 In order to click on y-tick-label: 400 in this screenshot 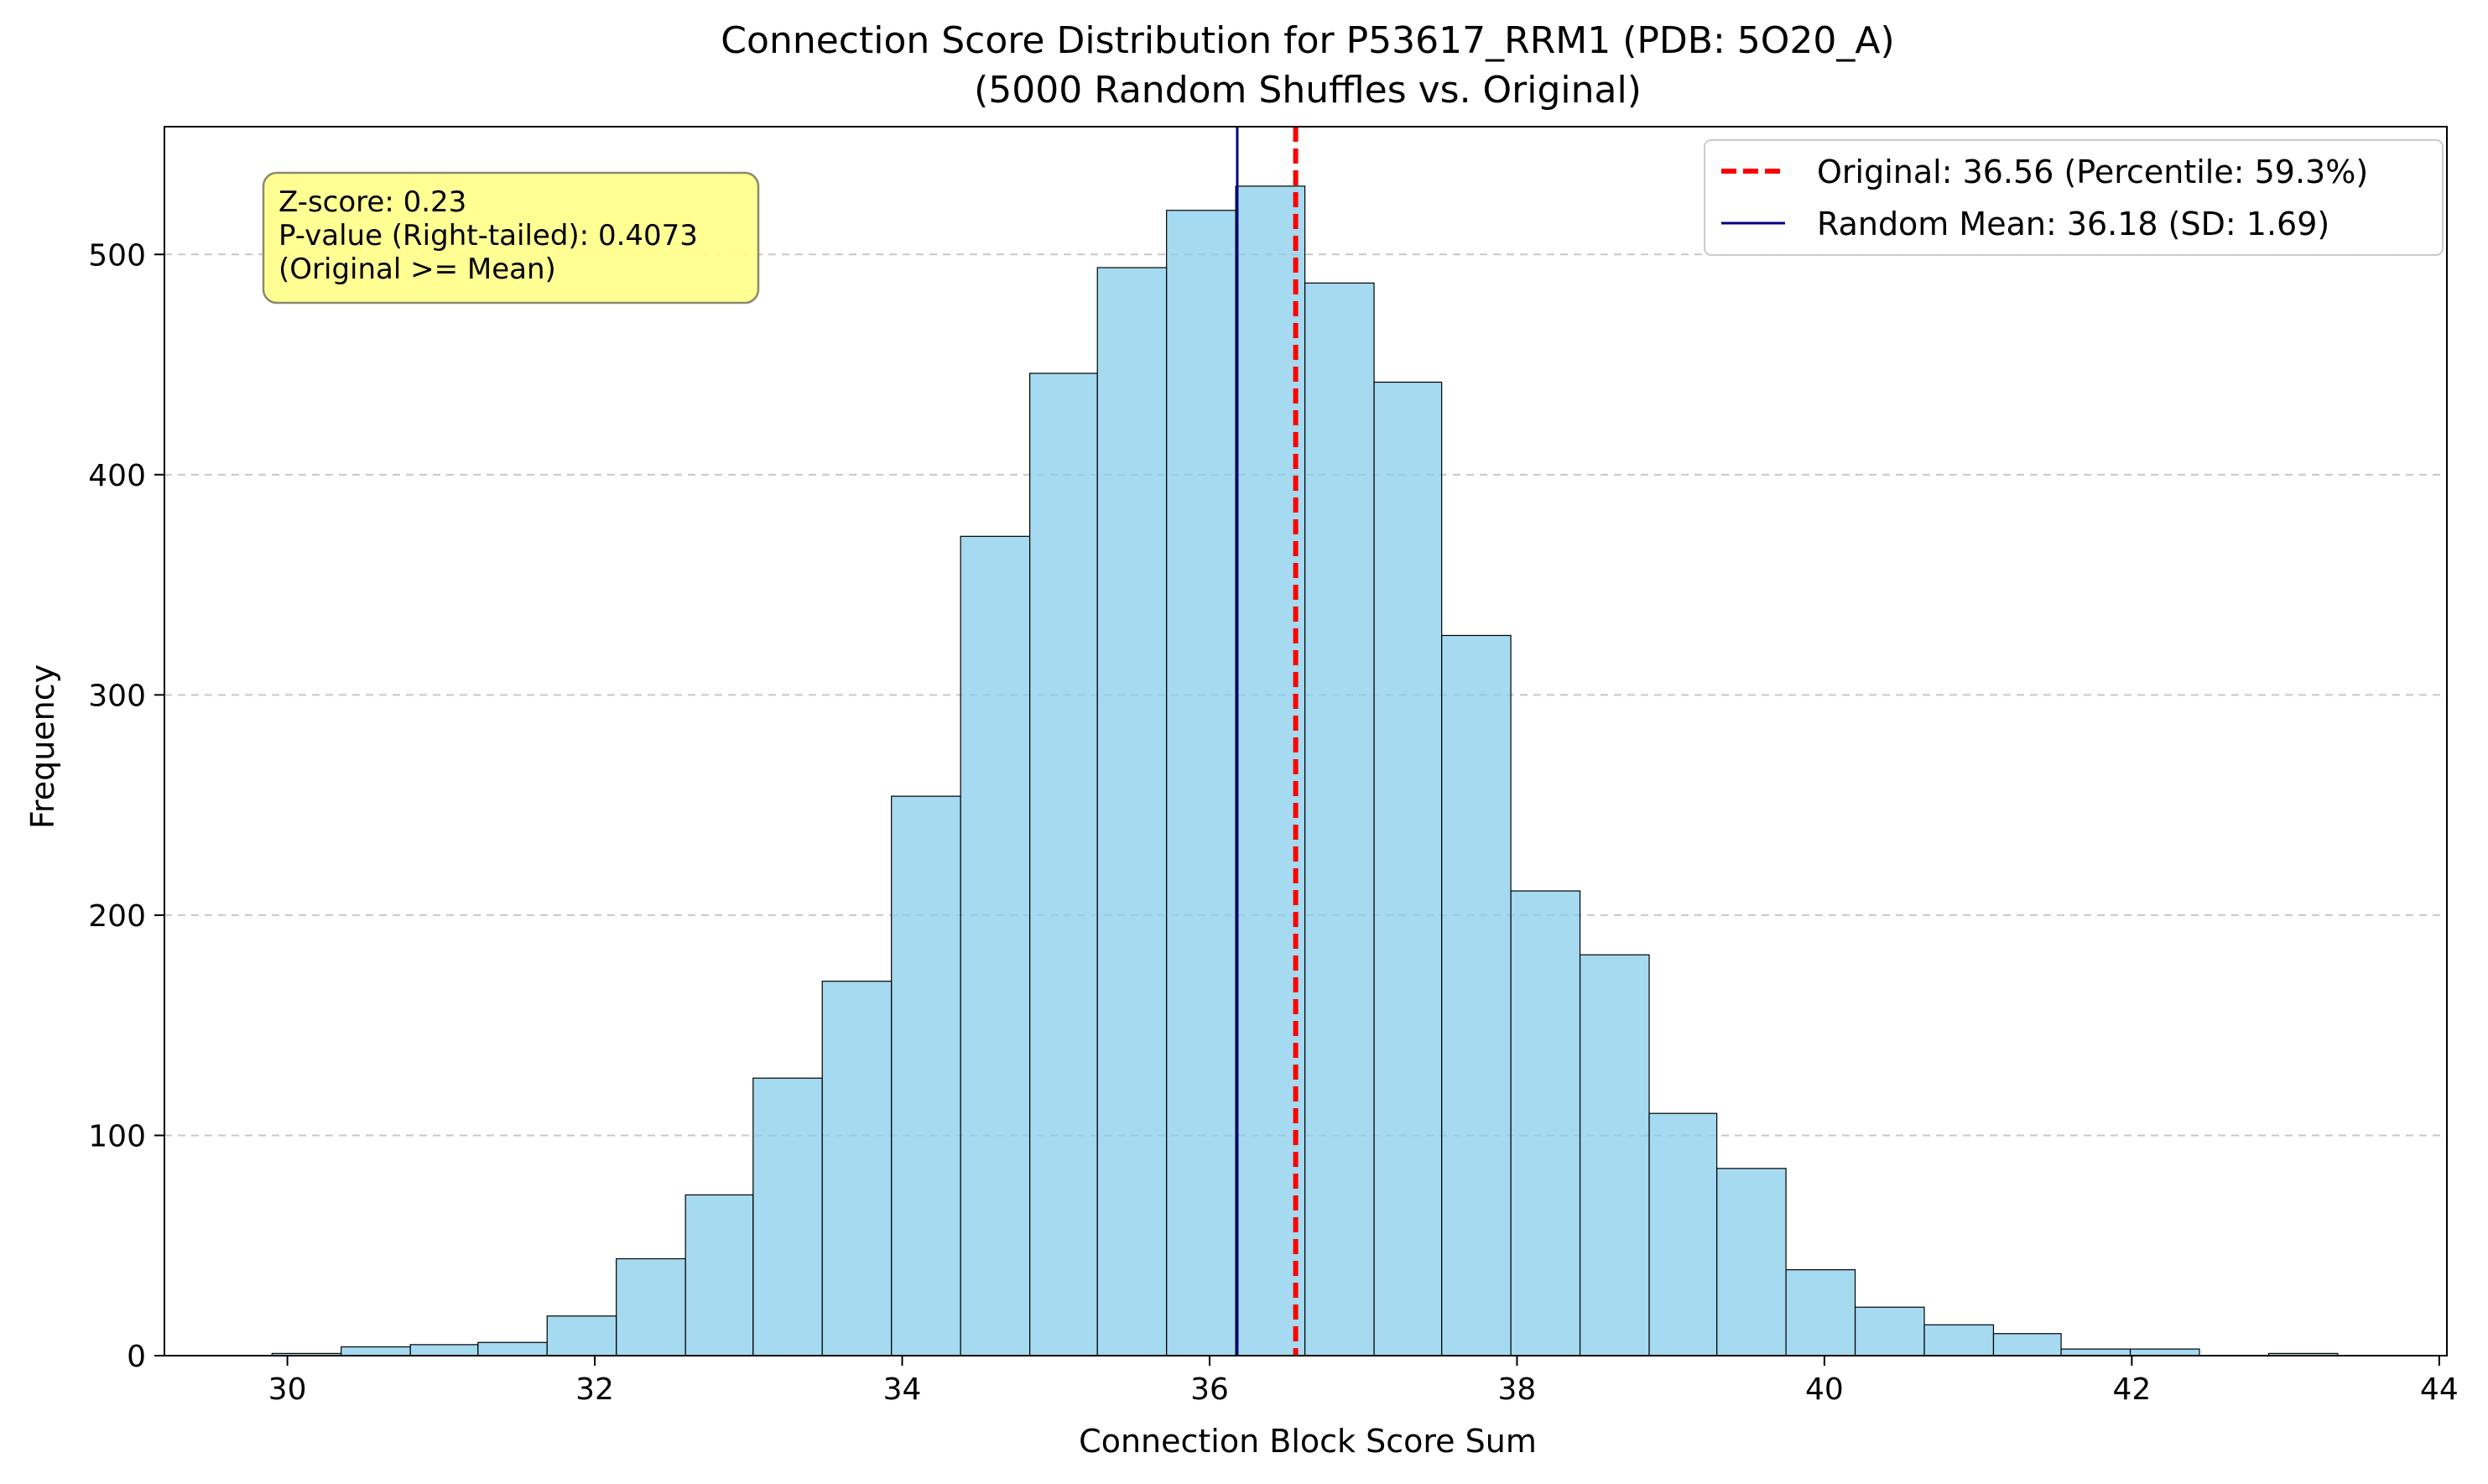, I will do `click(117, 476)`.